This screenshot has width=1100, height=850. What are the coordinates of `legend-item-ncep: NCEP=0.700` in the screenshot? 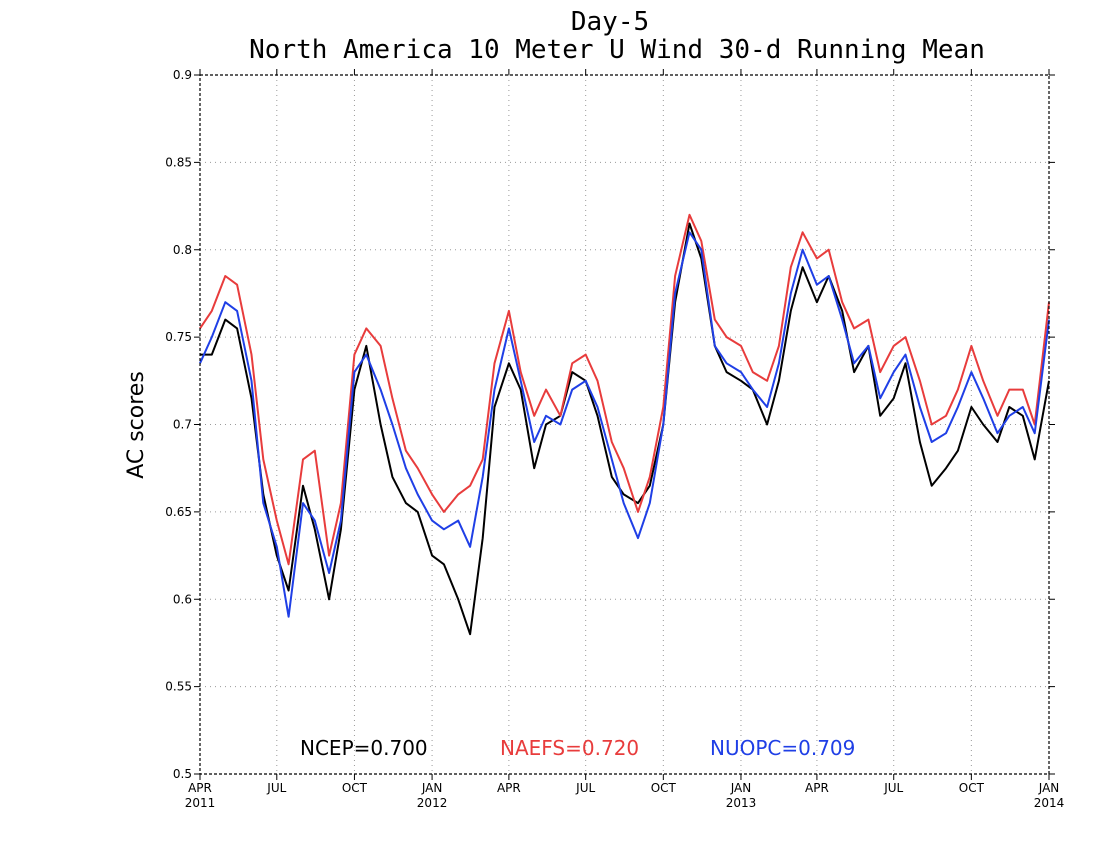 It's located at (364, 748).